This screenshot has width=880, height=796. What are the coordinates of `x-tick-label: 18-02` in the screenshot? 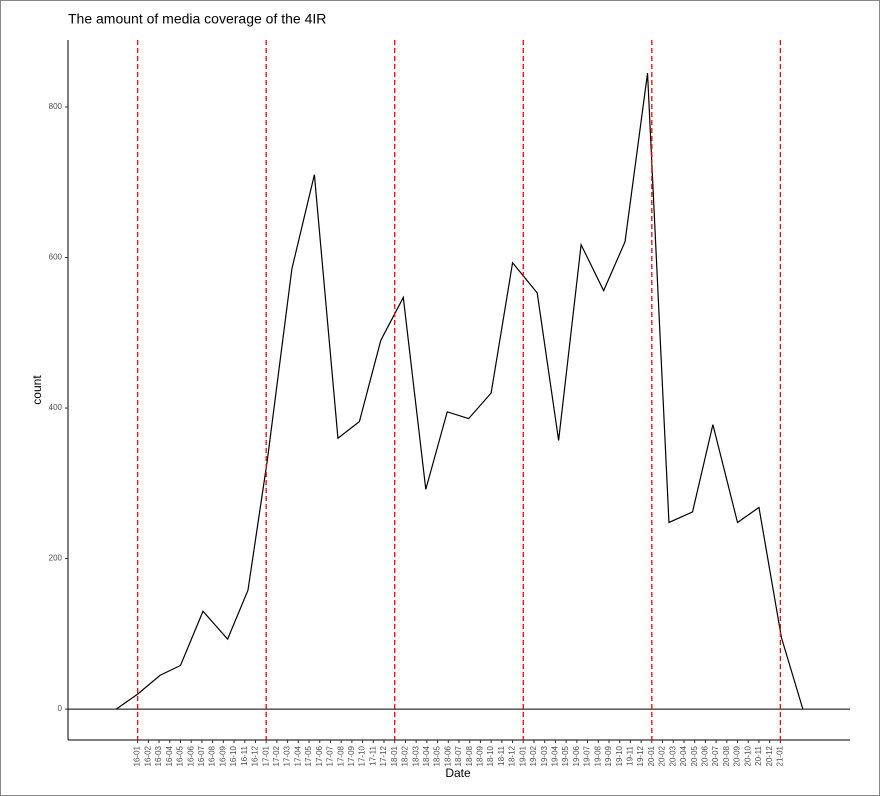 It's located at (405, 755).